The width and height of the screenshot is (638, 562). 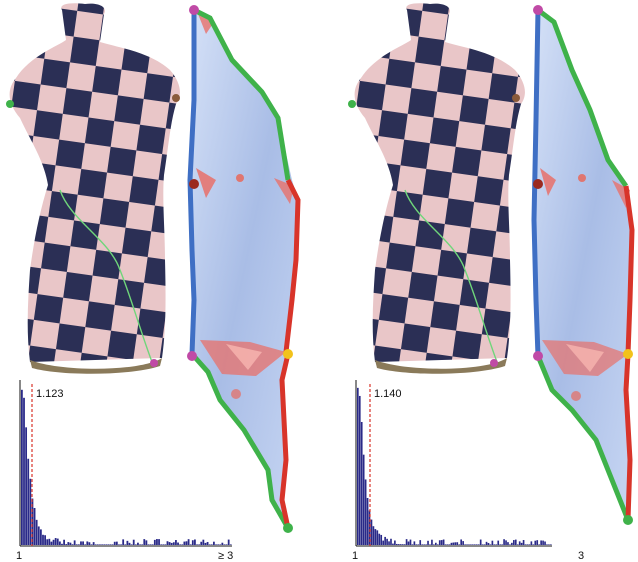 What do you see at coordinates (583, 438) in the screenshot?
I see `boundary-green-bottom-right` at bounding box center [583, 438].